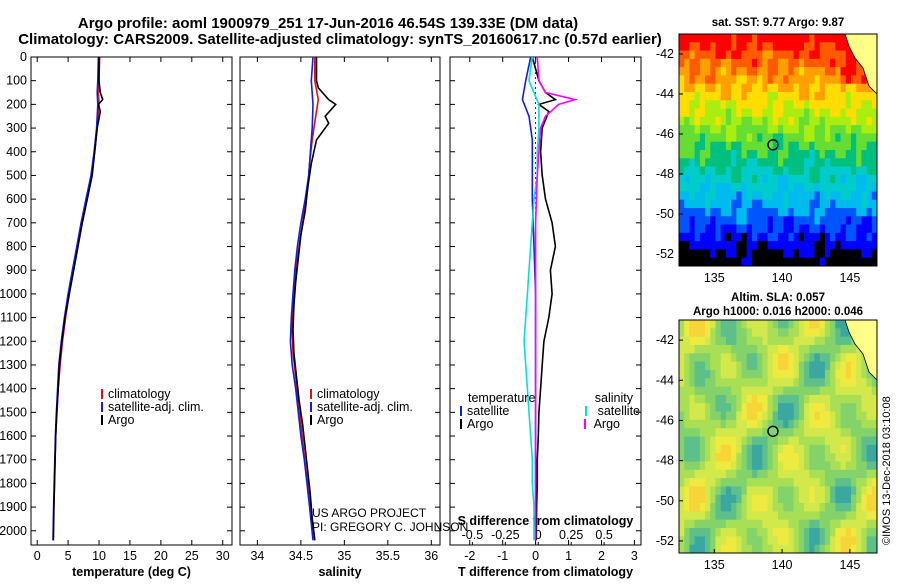  What do you see at coordinates (16, 270) in the screenshot?
I see `depth-tick-label: 900` at bounding box center [16, 270].